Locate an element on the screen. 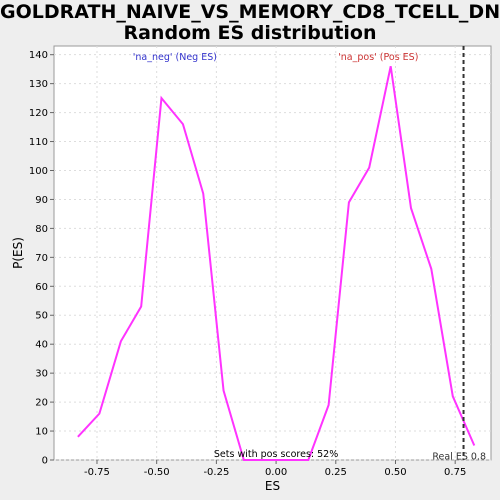 The width and height of the screenshot is (500, 500). chart-title-line2: Random ES distribution is located at coordinates (250, 33).